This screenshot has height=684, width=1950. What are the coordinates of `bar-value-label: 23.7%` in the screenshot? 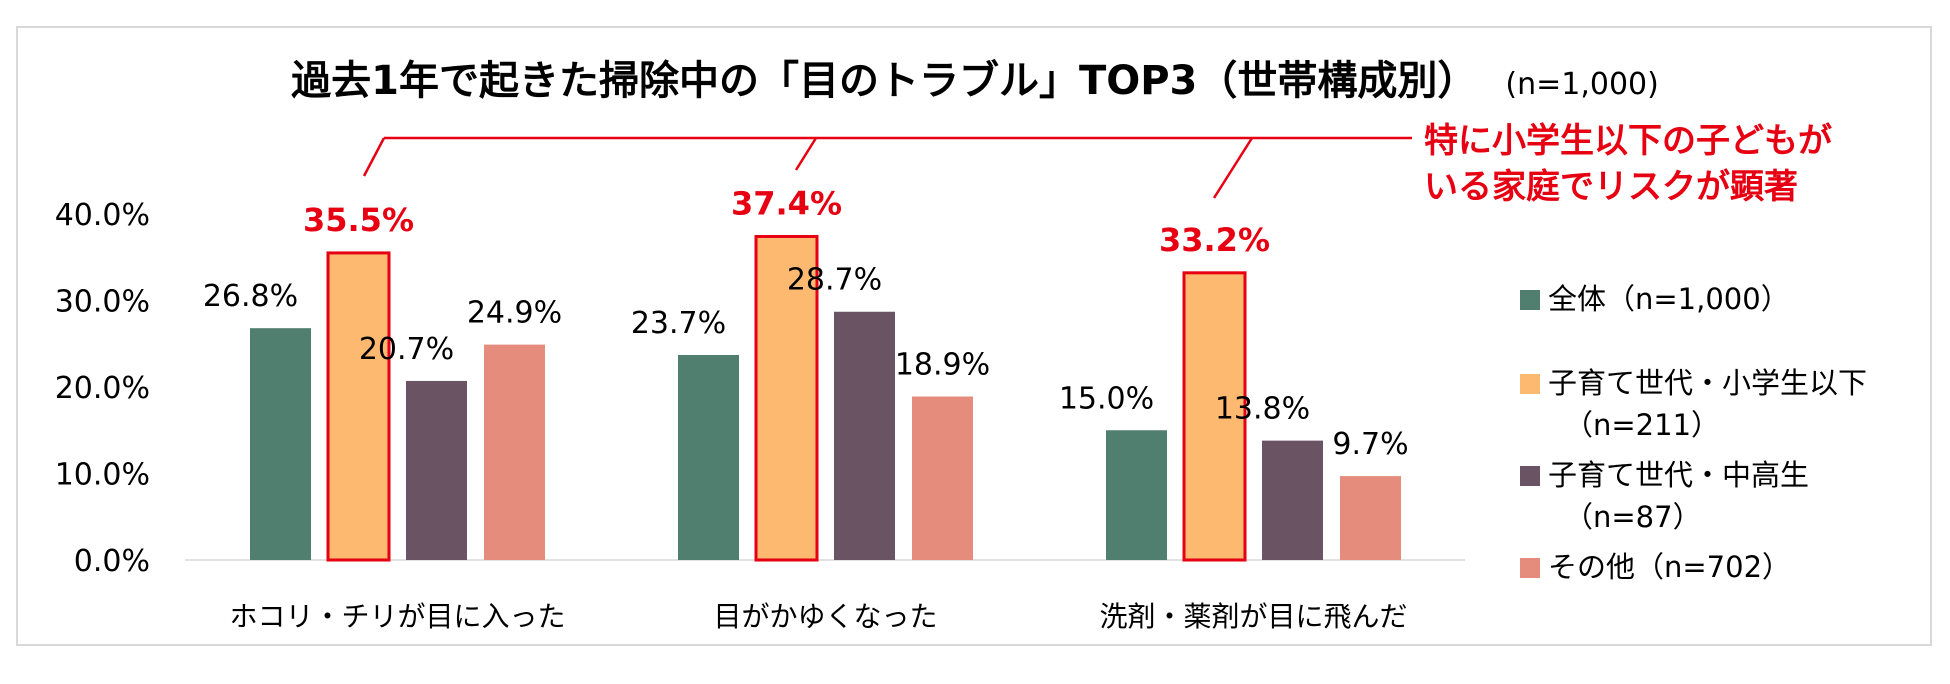 It's located at (678, 323).